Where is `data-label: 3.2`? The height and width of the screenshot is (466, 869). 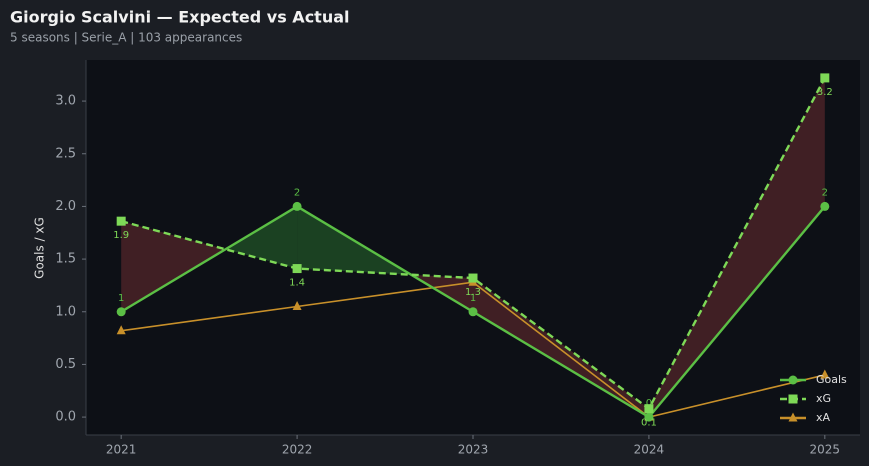 data-label: 3.2 is located at coordinates (825, 92).